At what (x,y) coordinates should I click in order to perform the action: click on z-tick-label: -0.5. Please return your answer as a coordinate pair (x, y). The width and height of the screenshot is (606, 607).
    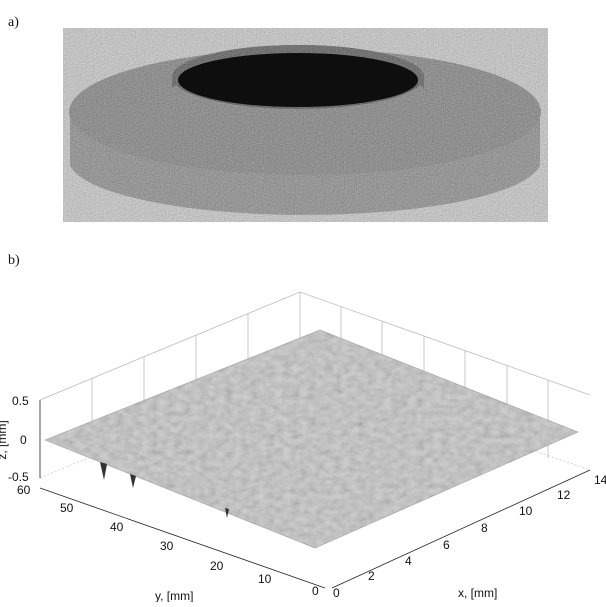
    Looking at the image, I should click on (18, 477).